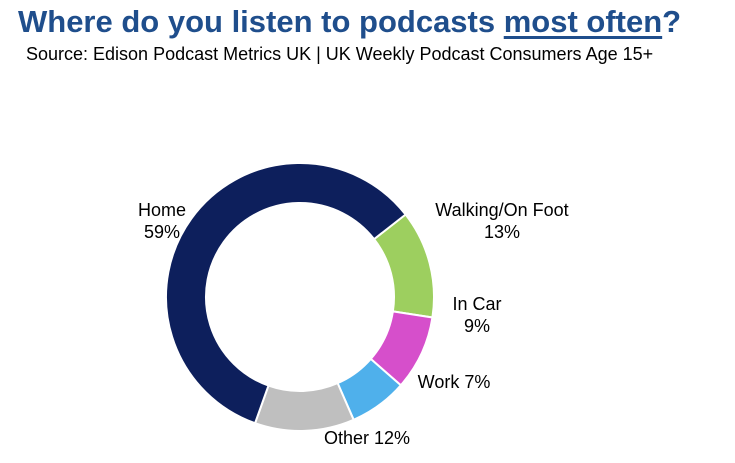 The height and width of the screenshot is (463, 735). I want to click on slice-other, so click(304, 406).